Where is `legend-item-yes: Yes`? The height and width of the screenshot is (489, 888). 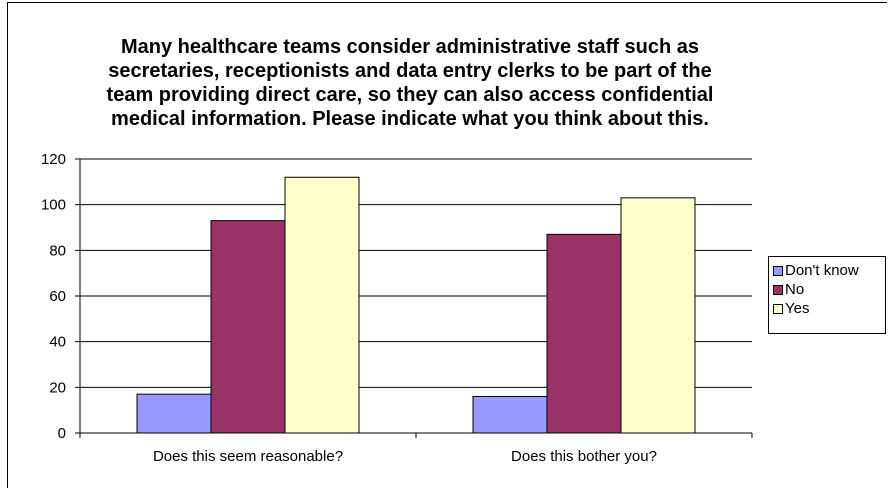
legend-item-yes: Yes is located at coordinates (829, 308).